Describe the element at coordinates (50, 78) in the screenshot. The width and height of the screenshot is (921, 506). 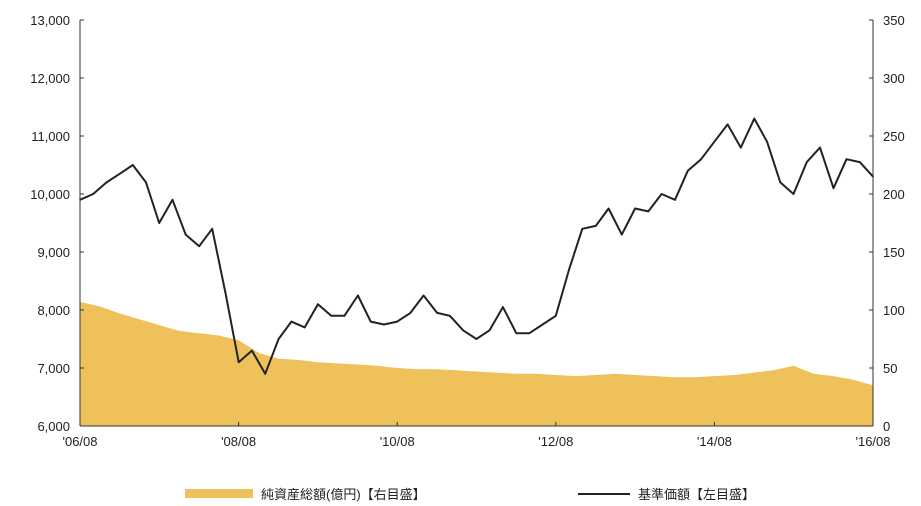
I see `left-tick-label: 12,000` at that location.